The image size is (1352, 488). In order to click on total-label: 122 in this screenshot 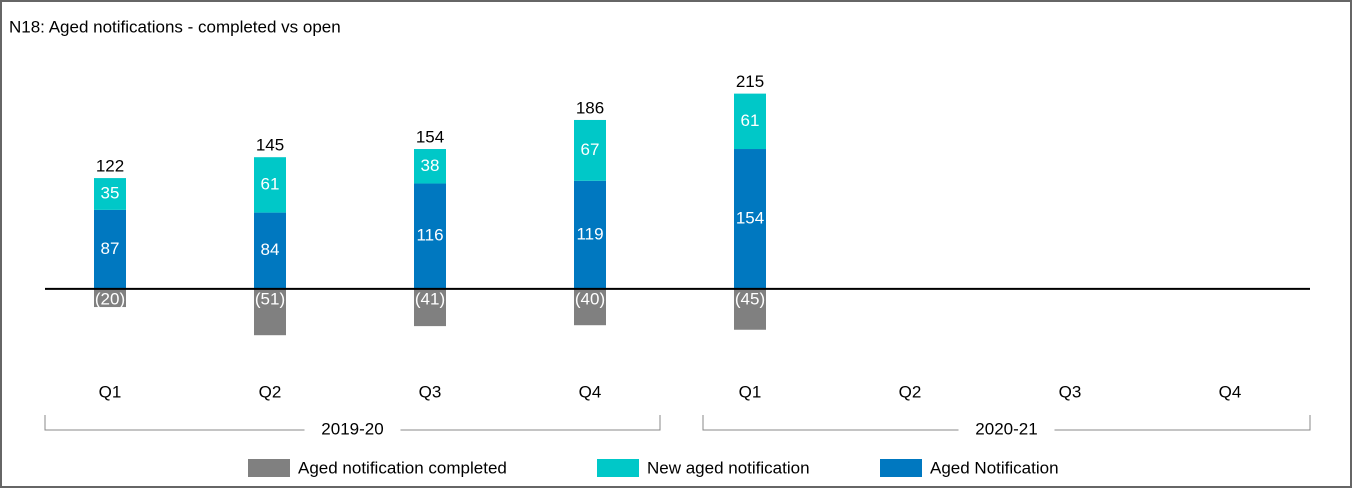, I will do `click(110, 166)`.